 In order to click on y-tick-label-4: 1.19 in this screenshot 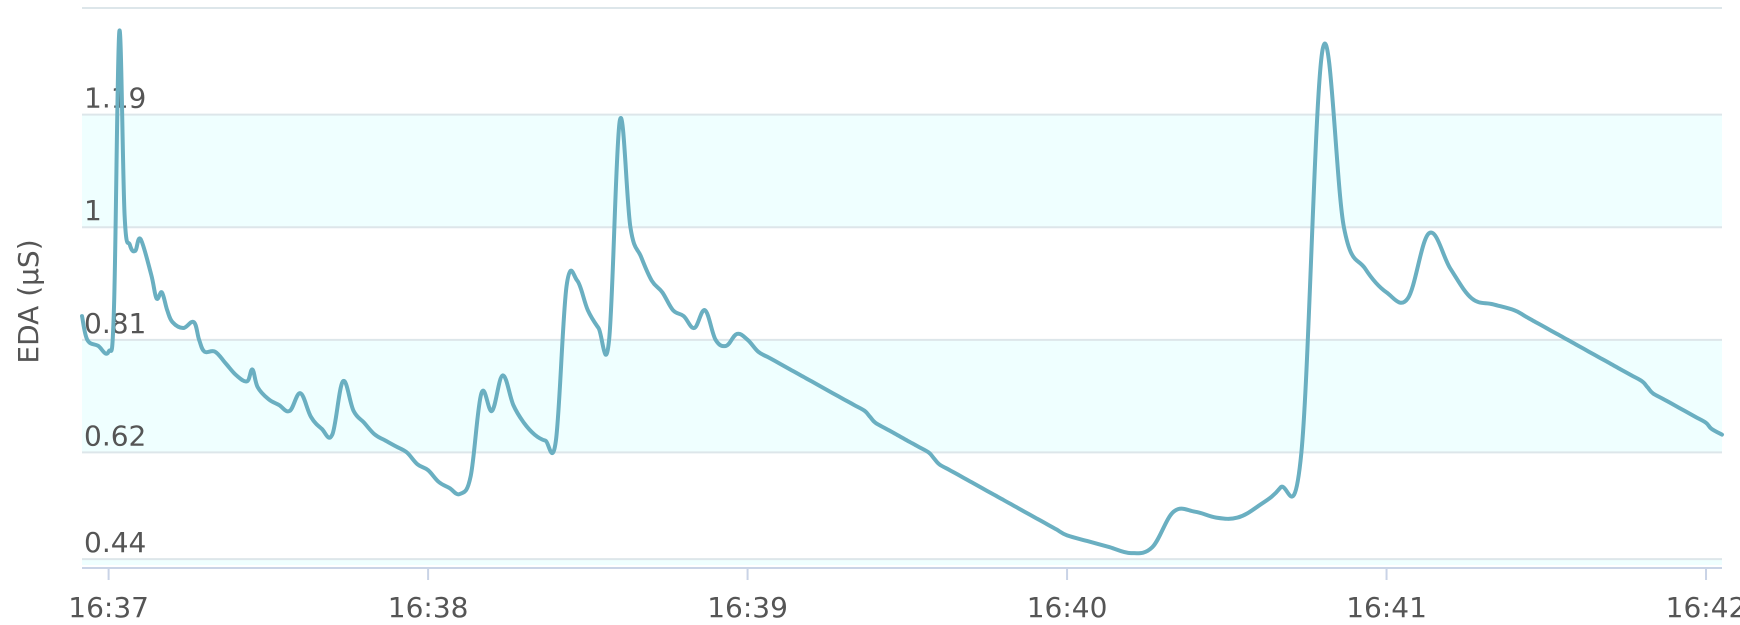, I will do `click(115, 98)`.